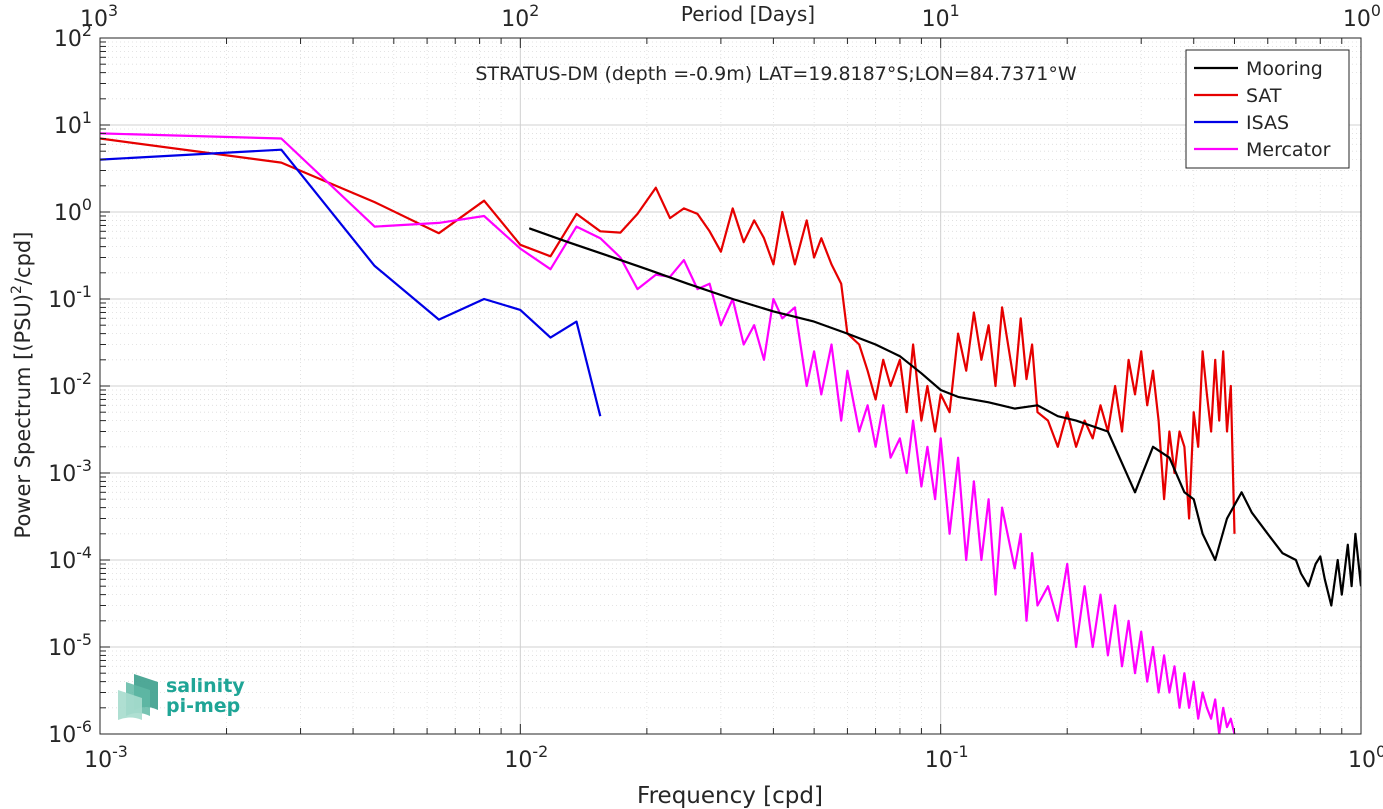 The height and width of the screenshot is (809, 1383). I want to click on x2-tick-label: 10⁰, so click(1362, 16).